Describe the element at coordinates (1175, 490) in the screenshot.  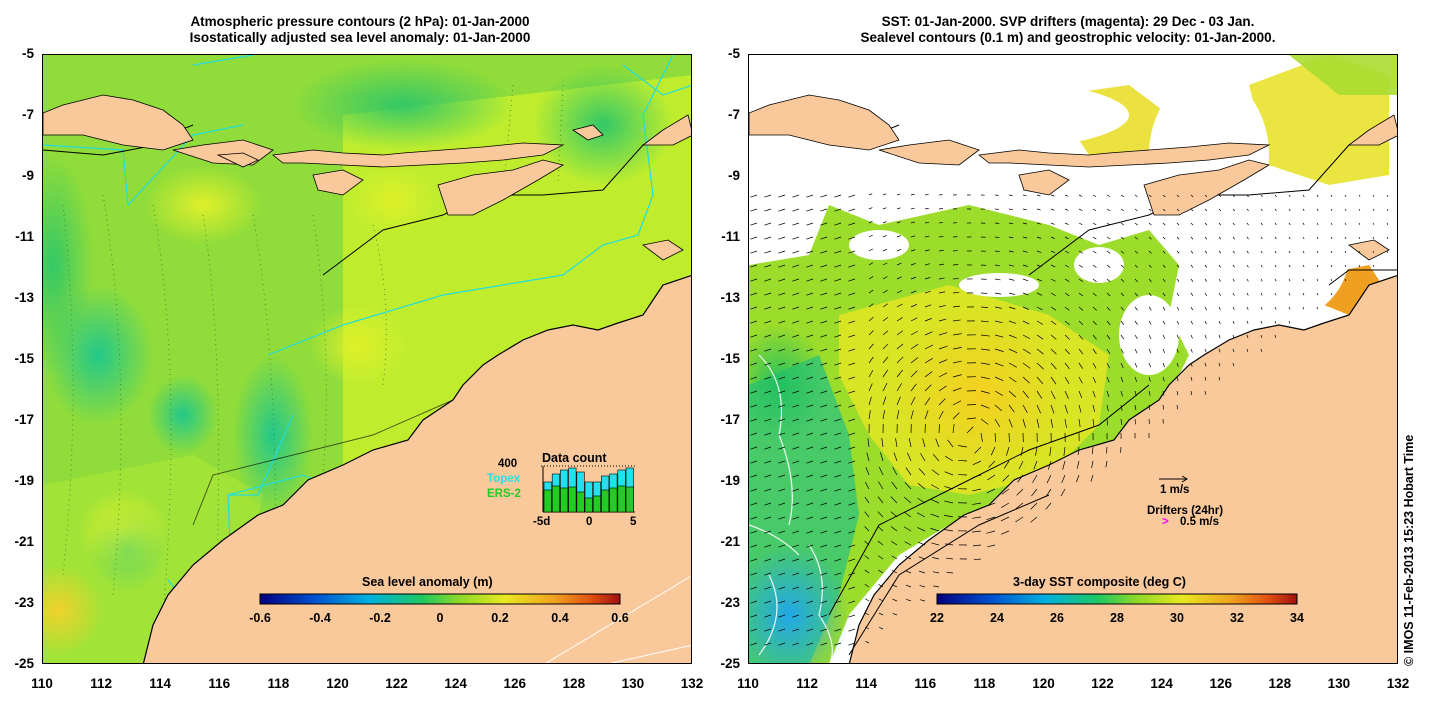
I see `velocity-scale-label: 1 m/s` at that location.